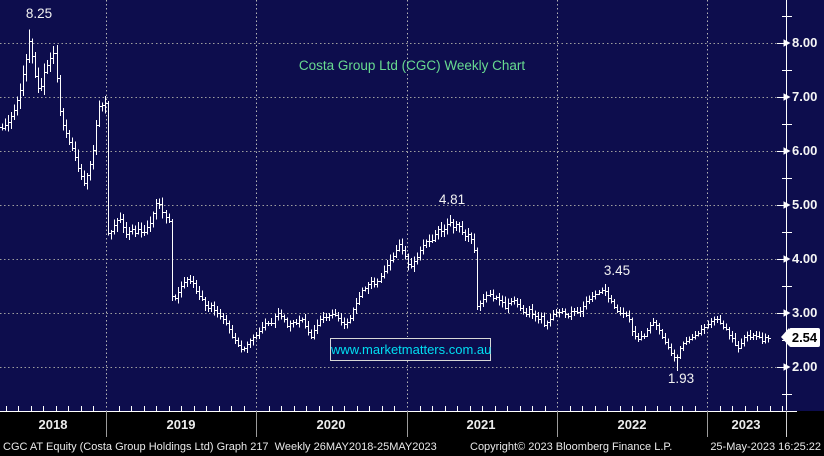  What do you see at coordinates (398, 409) in the screenshot?
I see `x-axis` at bounding box center [398, 409].